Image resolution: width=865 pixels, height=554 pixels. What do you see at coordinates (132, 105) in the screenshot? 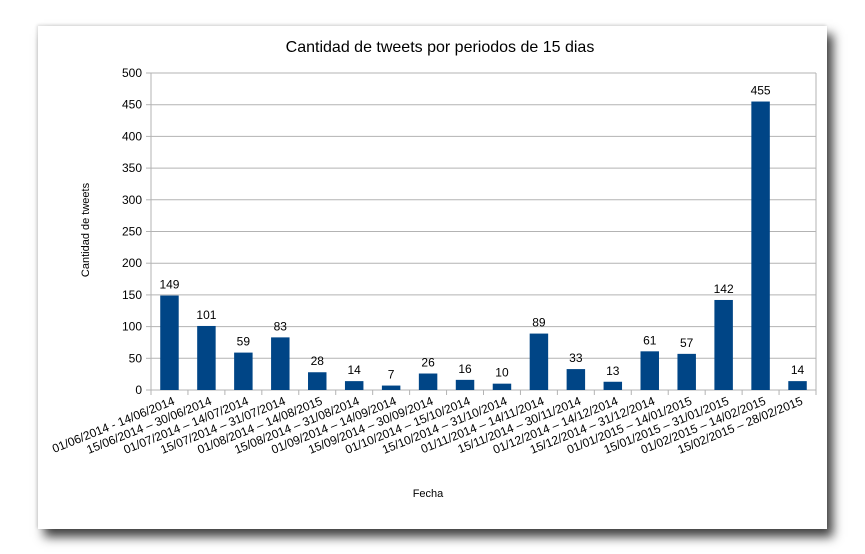
I see `y-tick-label: 450` at bounding box center [132, 105].